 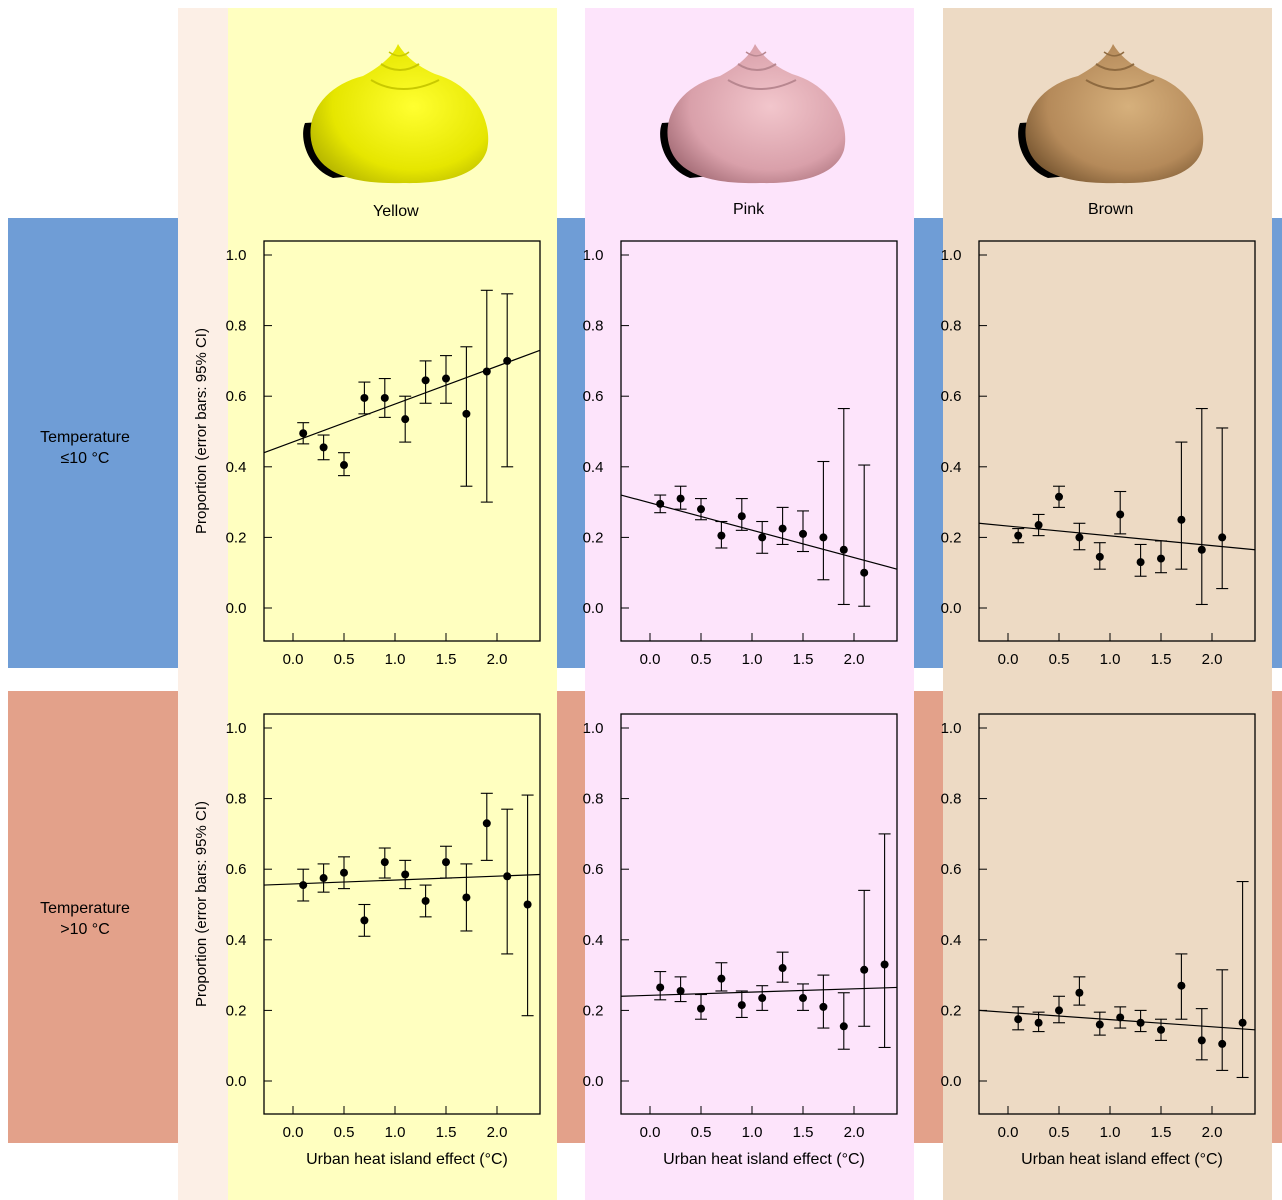 I want to click on x-tick-label: 0.5, so click(x=1059, y=1132).